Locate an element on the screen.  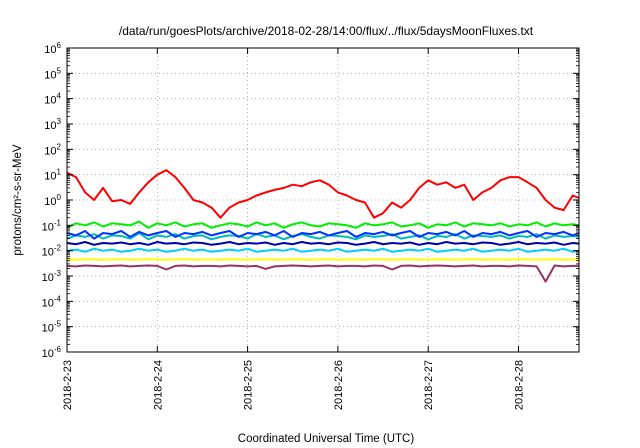
y-tick-label: 10⁻¹ is located at coordinates (52, 225).